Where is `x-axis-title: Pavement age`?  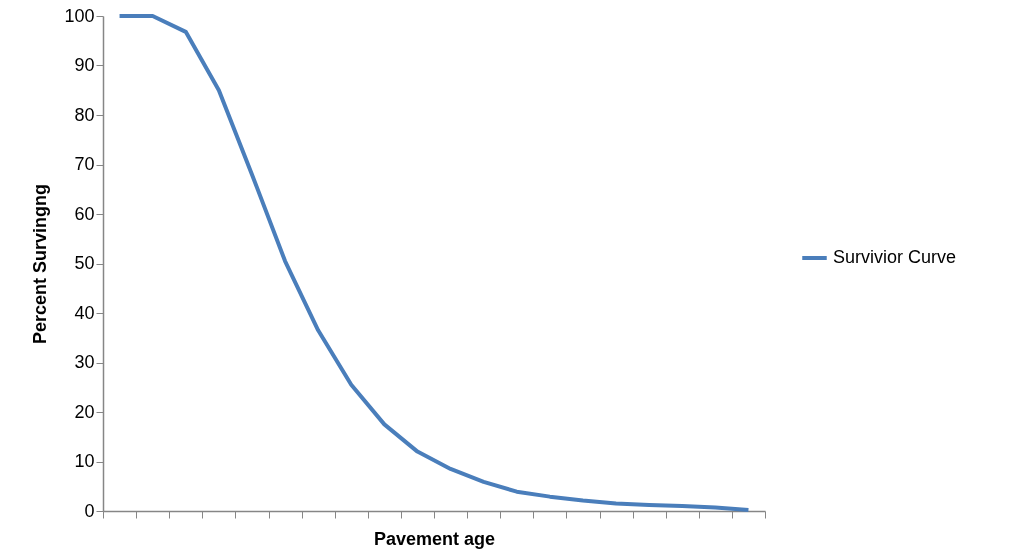
x-axis-title: Pavement age is located at coordinates (434, 539).